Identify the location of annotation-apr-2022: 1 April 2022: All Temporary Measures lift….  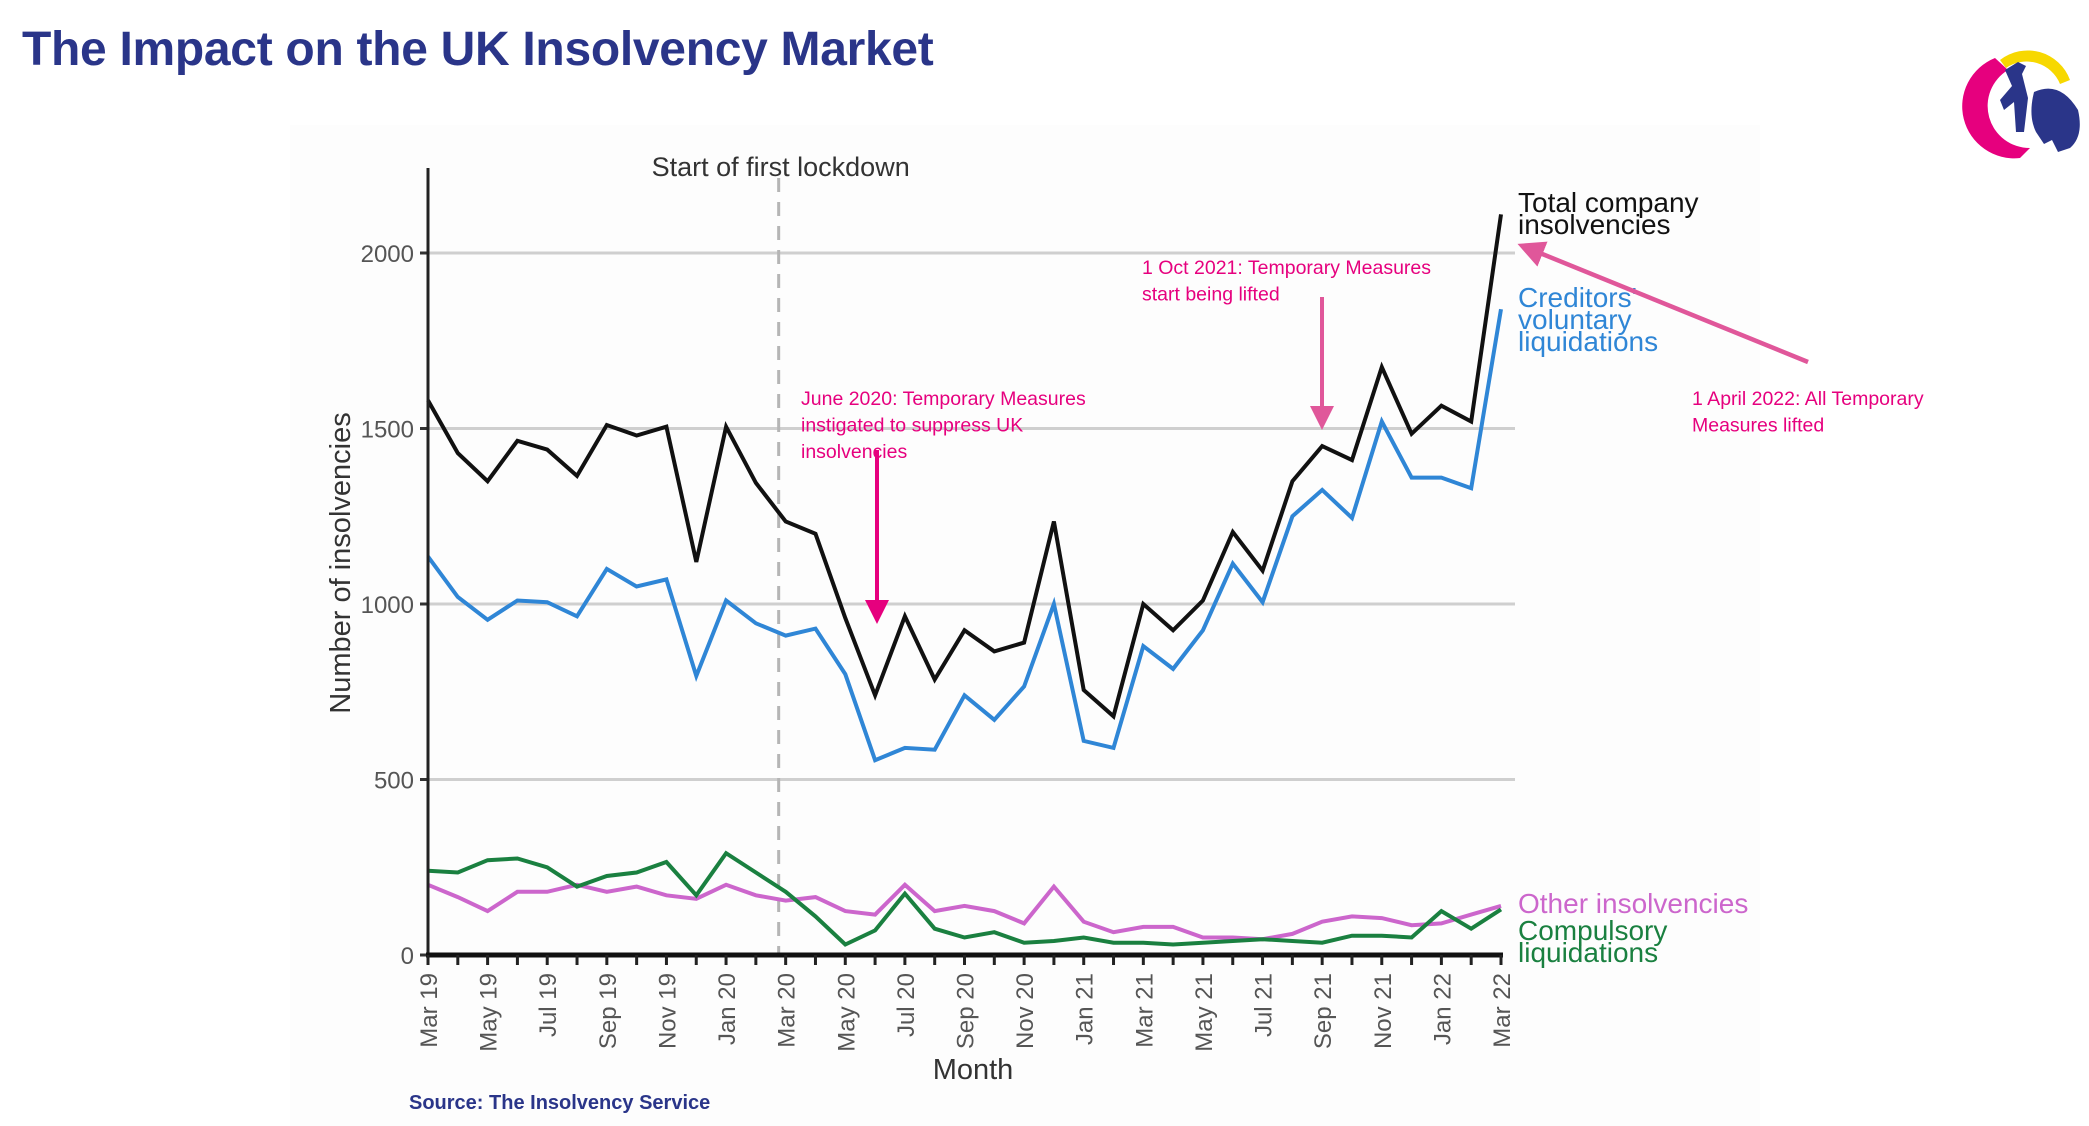
(1720, 339).